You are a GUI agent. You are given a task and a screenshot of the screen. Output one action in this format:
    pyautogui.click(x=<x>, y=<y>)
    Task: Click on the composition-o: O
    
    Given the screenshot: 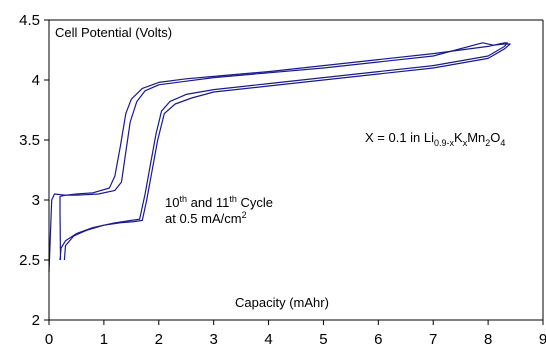 What is the action you would take?
    pyautogui.click(x=495, y=137)
    